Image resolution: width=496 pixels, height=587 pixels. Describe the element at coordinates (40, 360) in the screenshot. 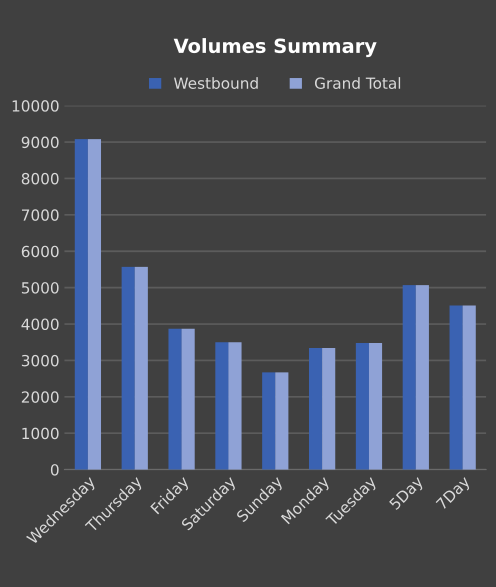

I see `y-tick-label: 3000` at that location.